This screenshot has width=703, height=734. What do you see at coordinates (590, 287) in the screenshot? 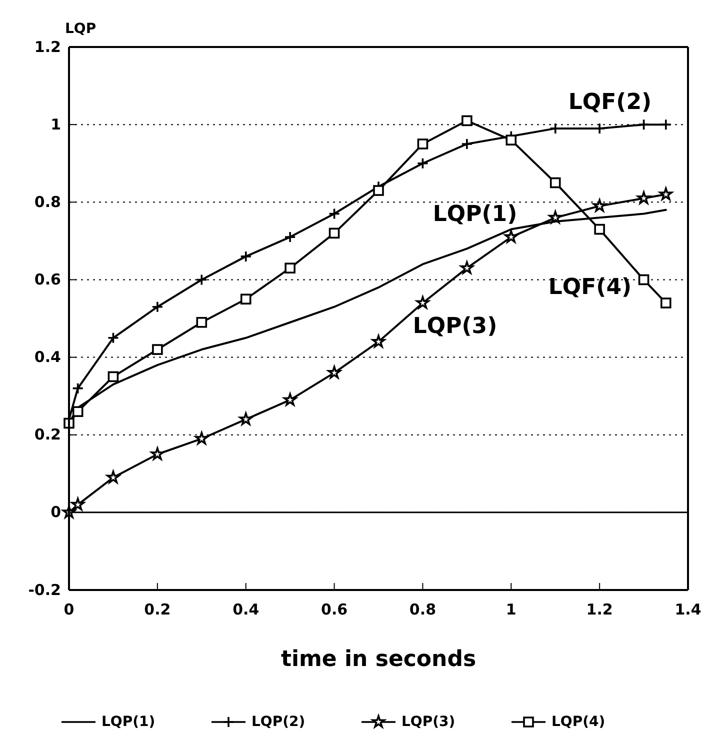
I see `annotation: LQF(4)` at bounding box center [590, 287].